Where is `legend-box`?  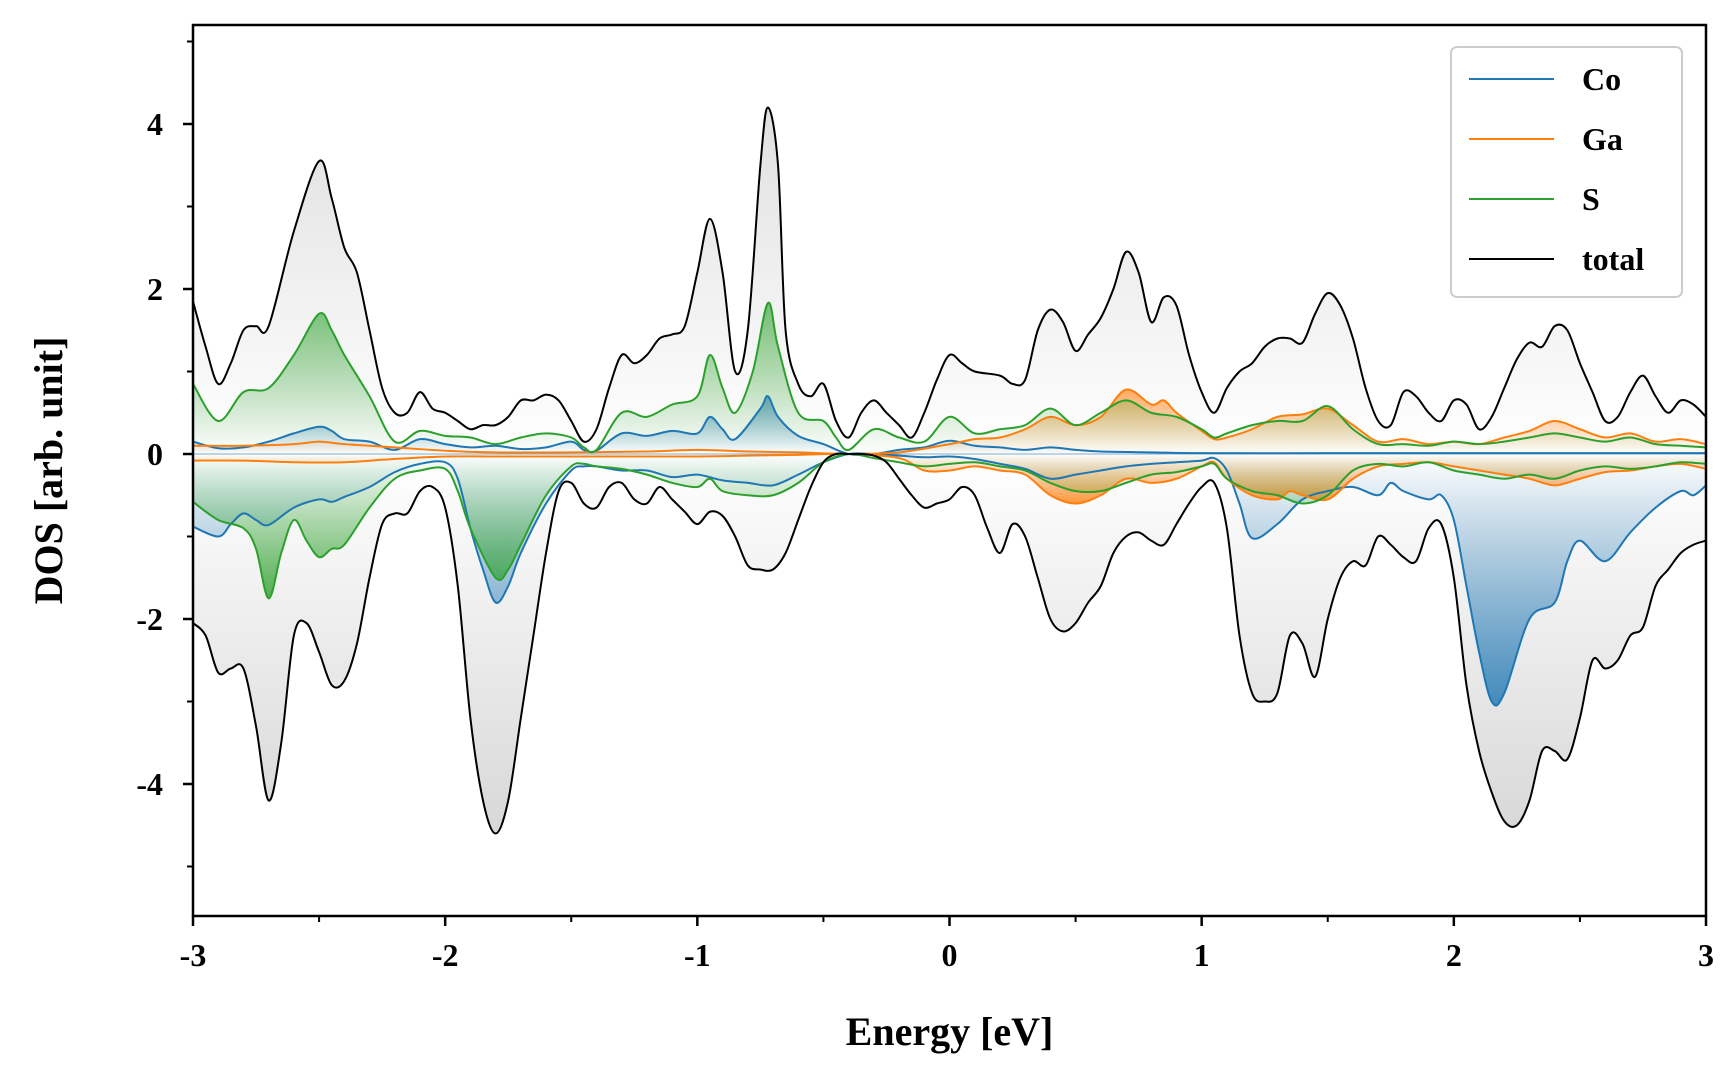 legend-box is located at coordinates (1566, 172).